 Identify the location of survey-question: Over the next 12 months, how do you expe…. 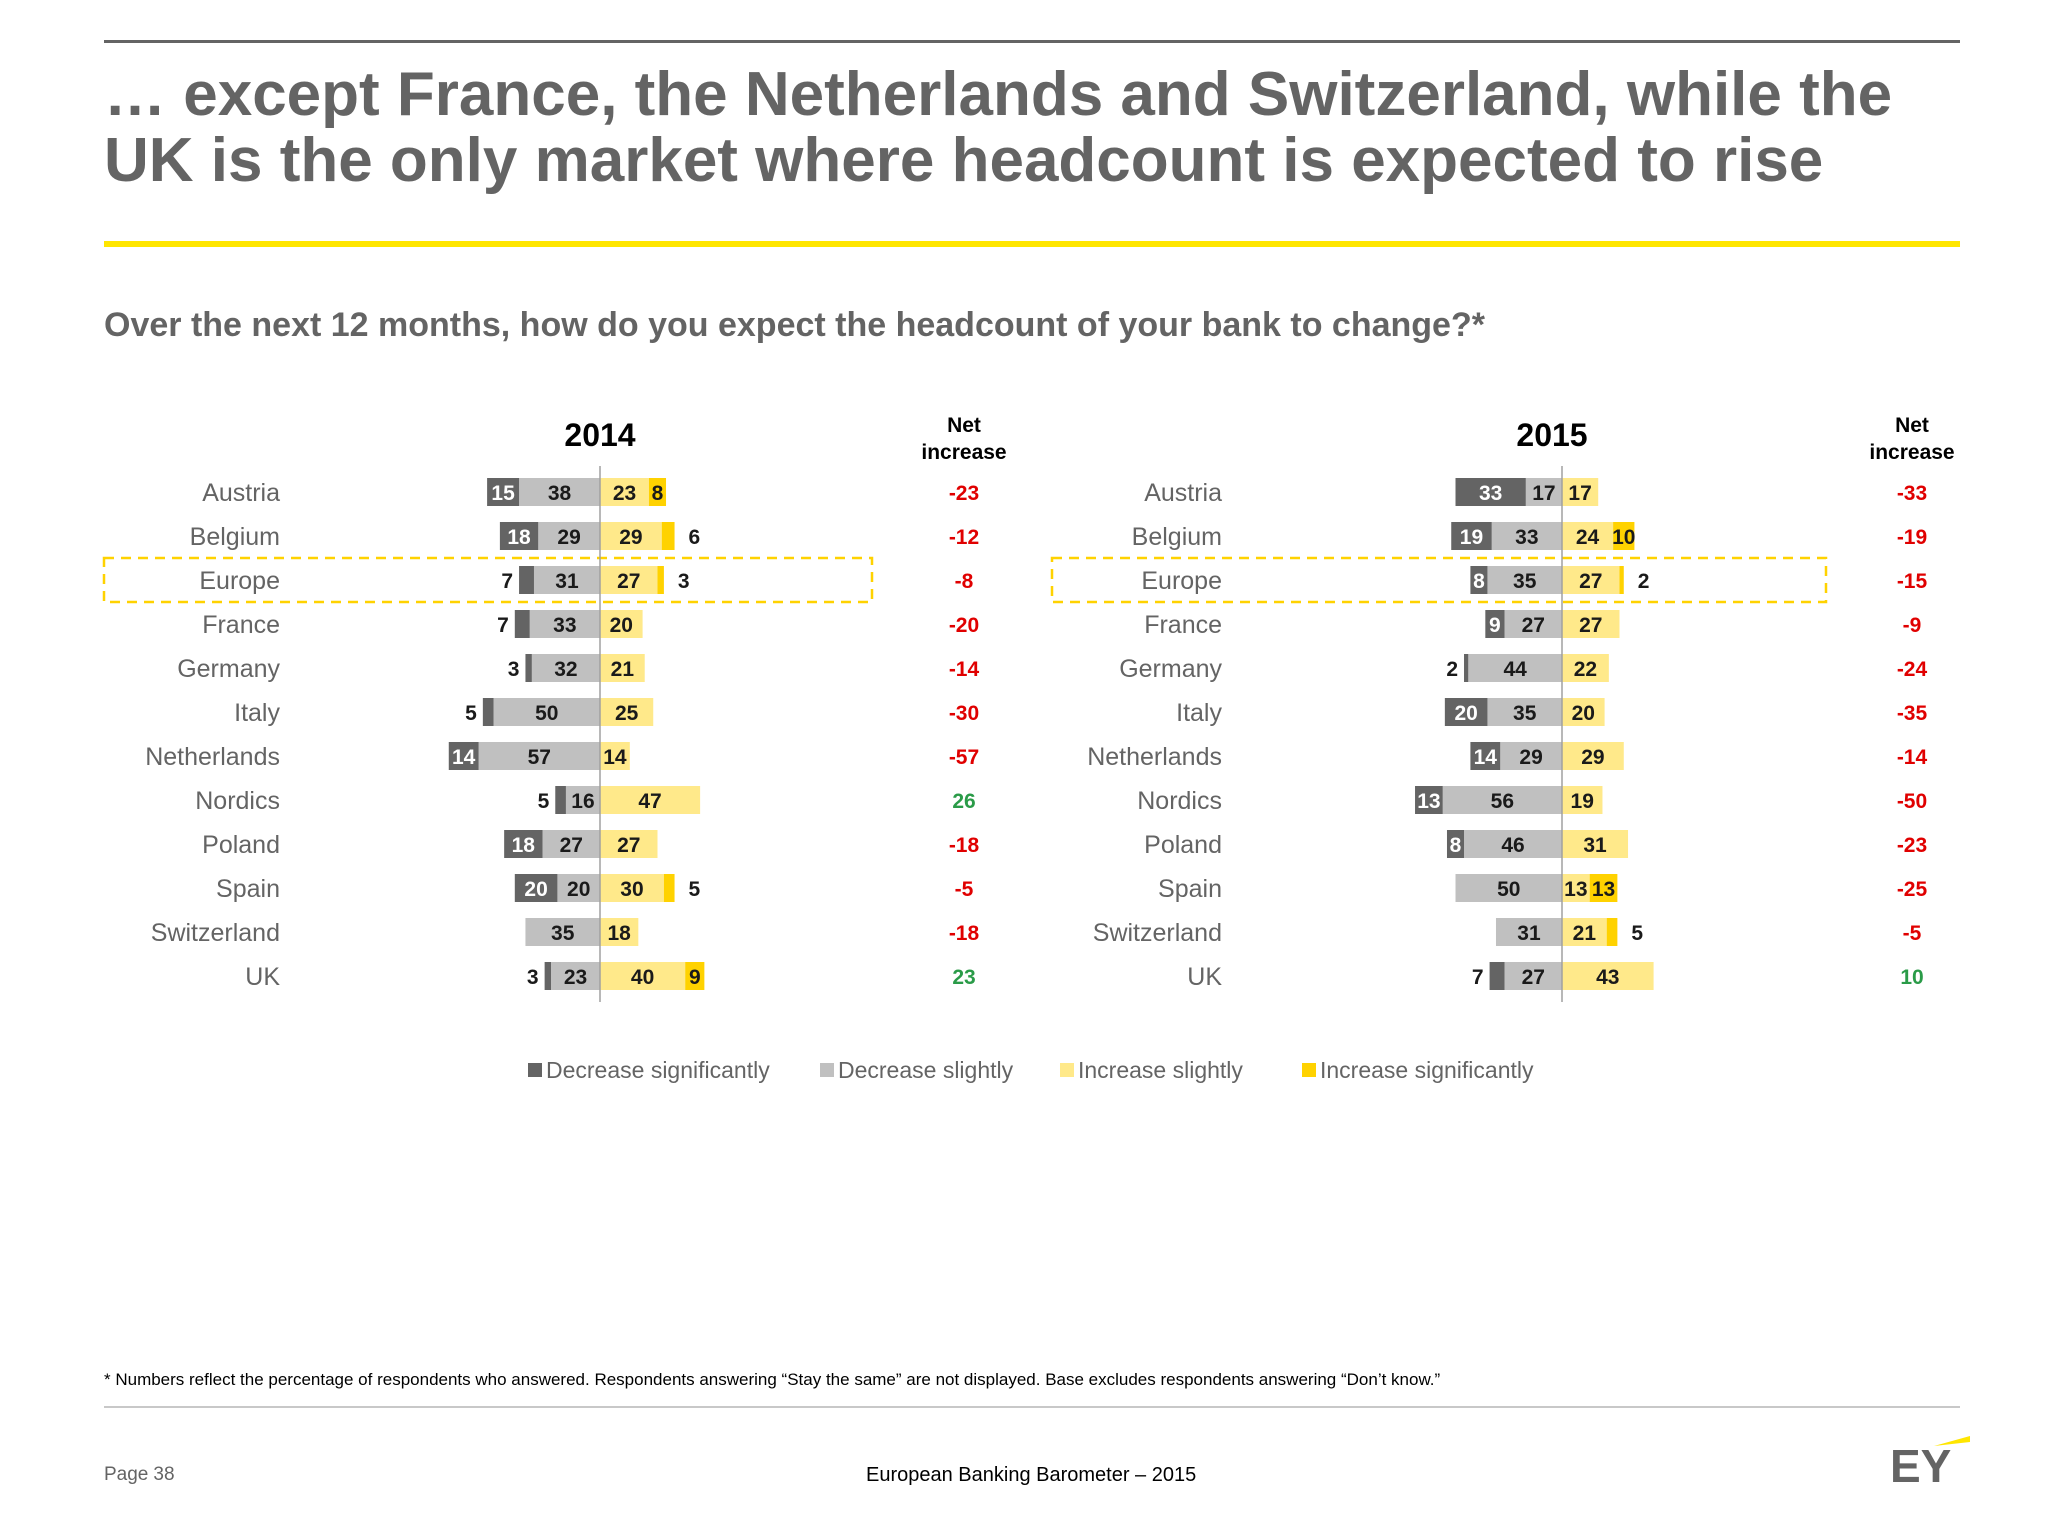
(794, 325).